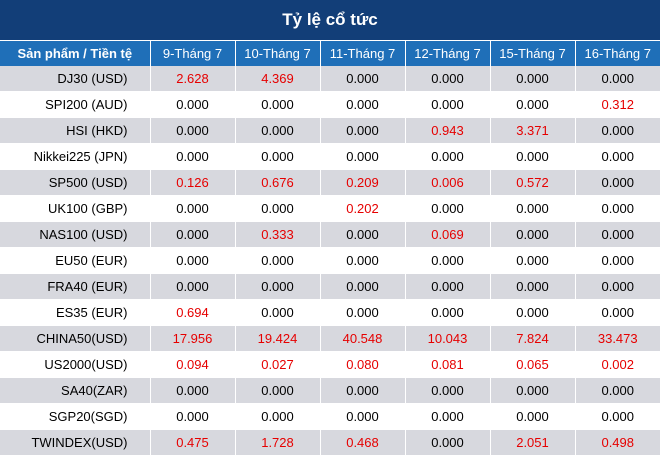 This screenshot has height=457, width=660. Describe the element at coordinates (278, 53) in the screenshot. I see `column-header-date: 10-Tháng 7` at that location.